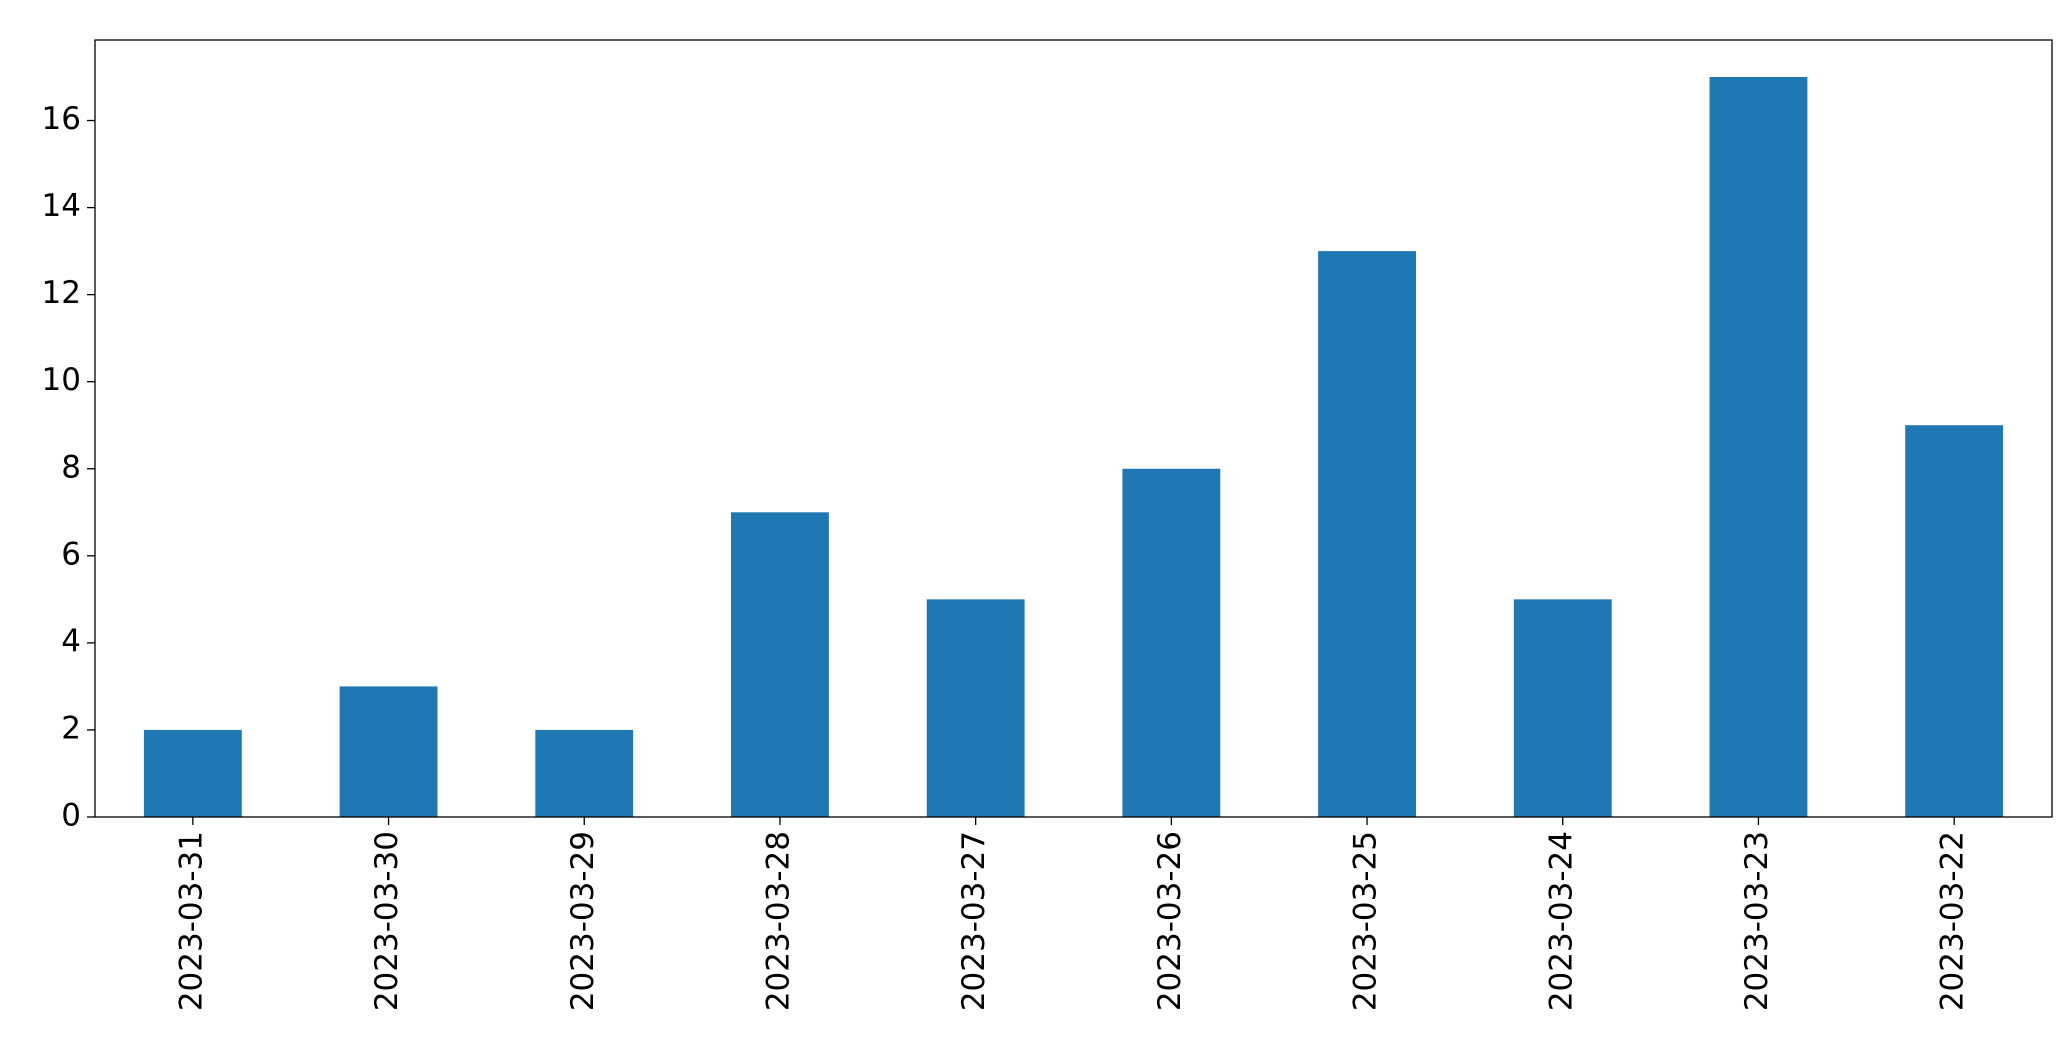 The height and width of the screenshot is (1061, 2071). What do you see at coordinates (71, 554) in the screenshot?
I see `y-tick-label: 6` at bounding box center [71, 554].